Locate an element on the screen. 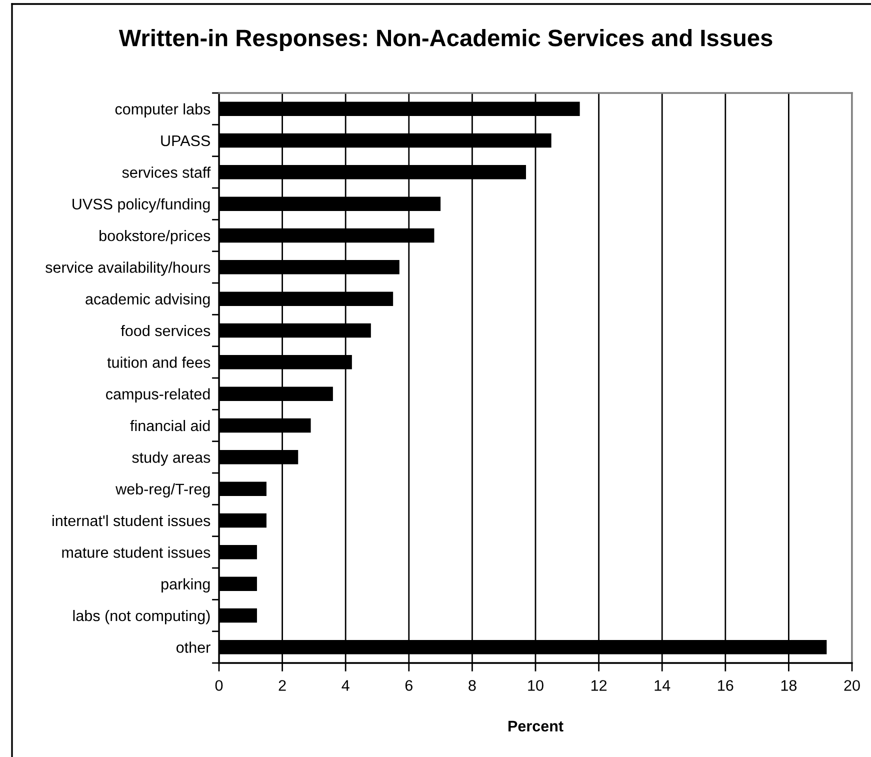 The image size is (871, 757). y-tick-label: parking is located at coordinates (186, 585).